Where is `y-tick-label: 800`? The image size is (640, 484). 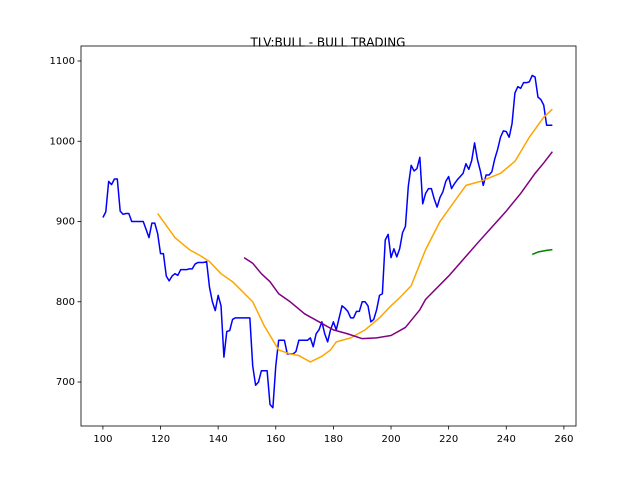
y-tick-label: 800 is located at coordinates (65, 302).